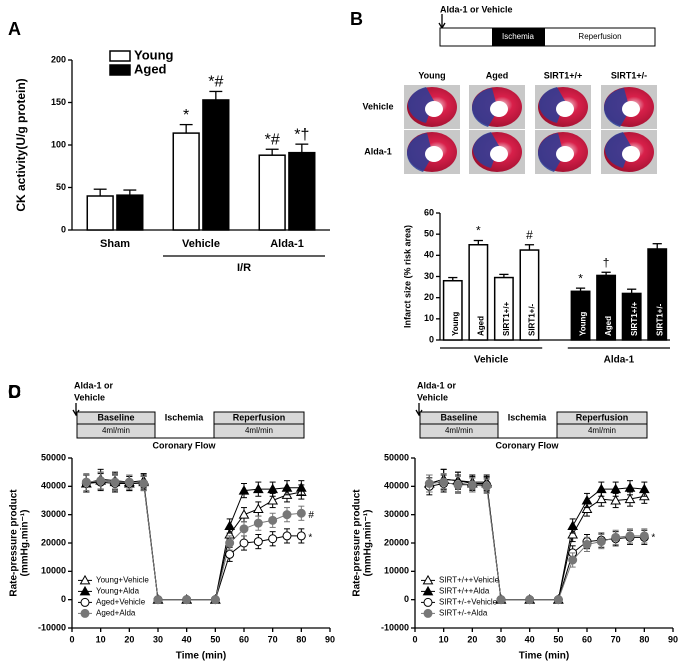 This screenshot has width=683, height=670. What do you see at coordinates (120, 56) in the screenshot?
I see `legend-swatch` at bounding box center [120, 56].